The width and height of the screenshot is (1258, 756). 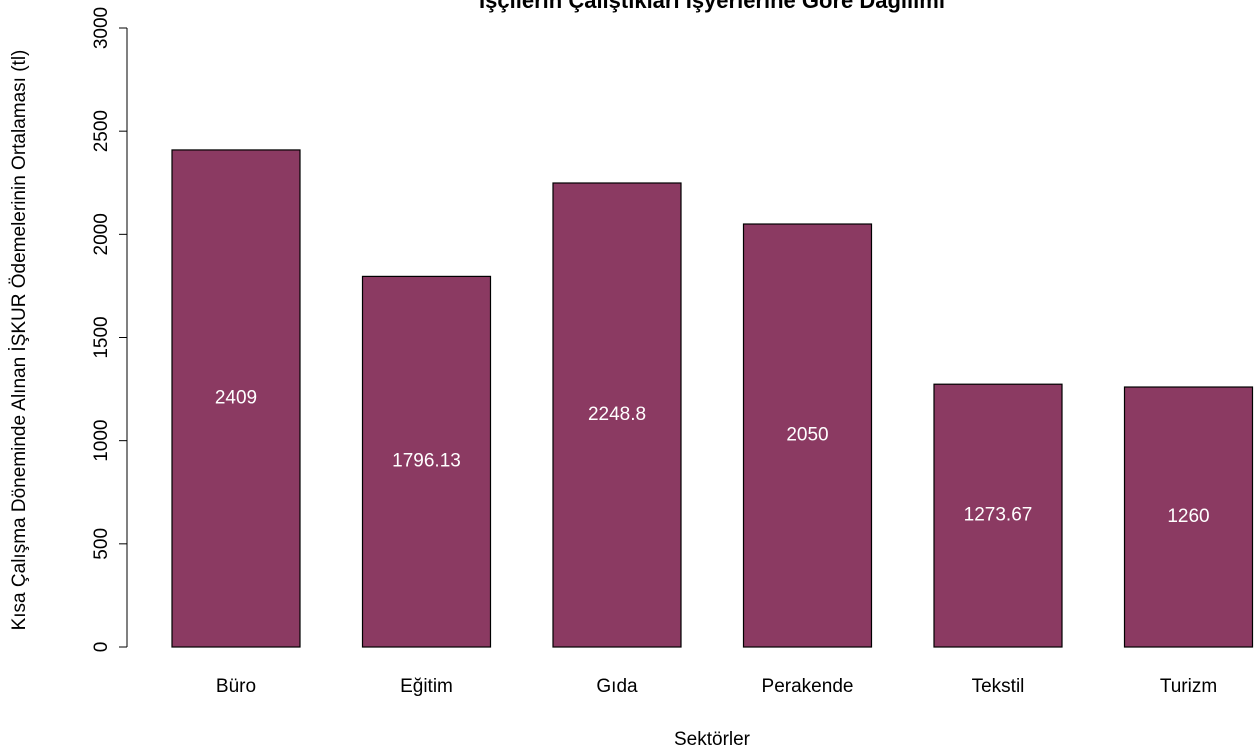 I want to click on value-label: 1260, so click(x=1188, y=516).